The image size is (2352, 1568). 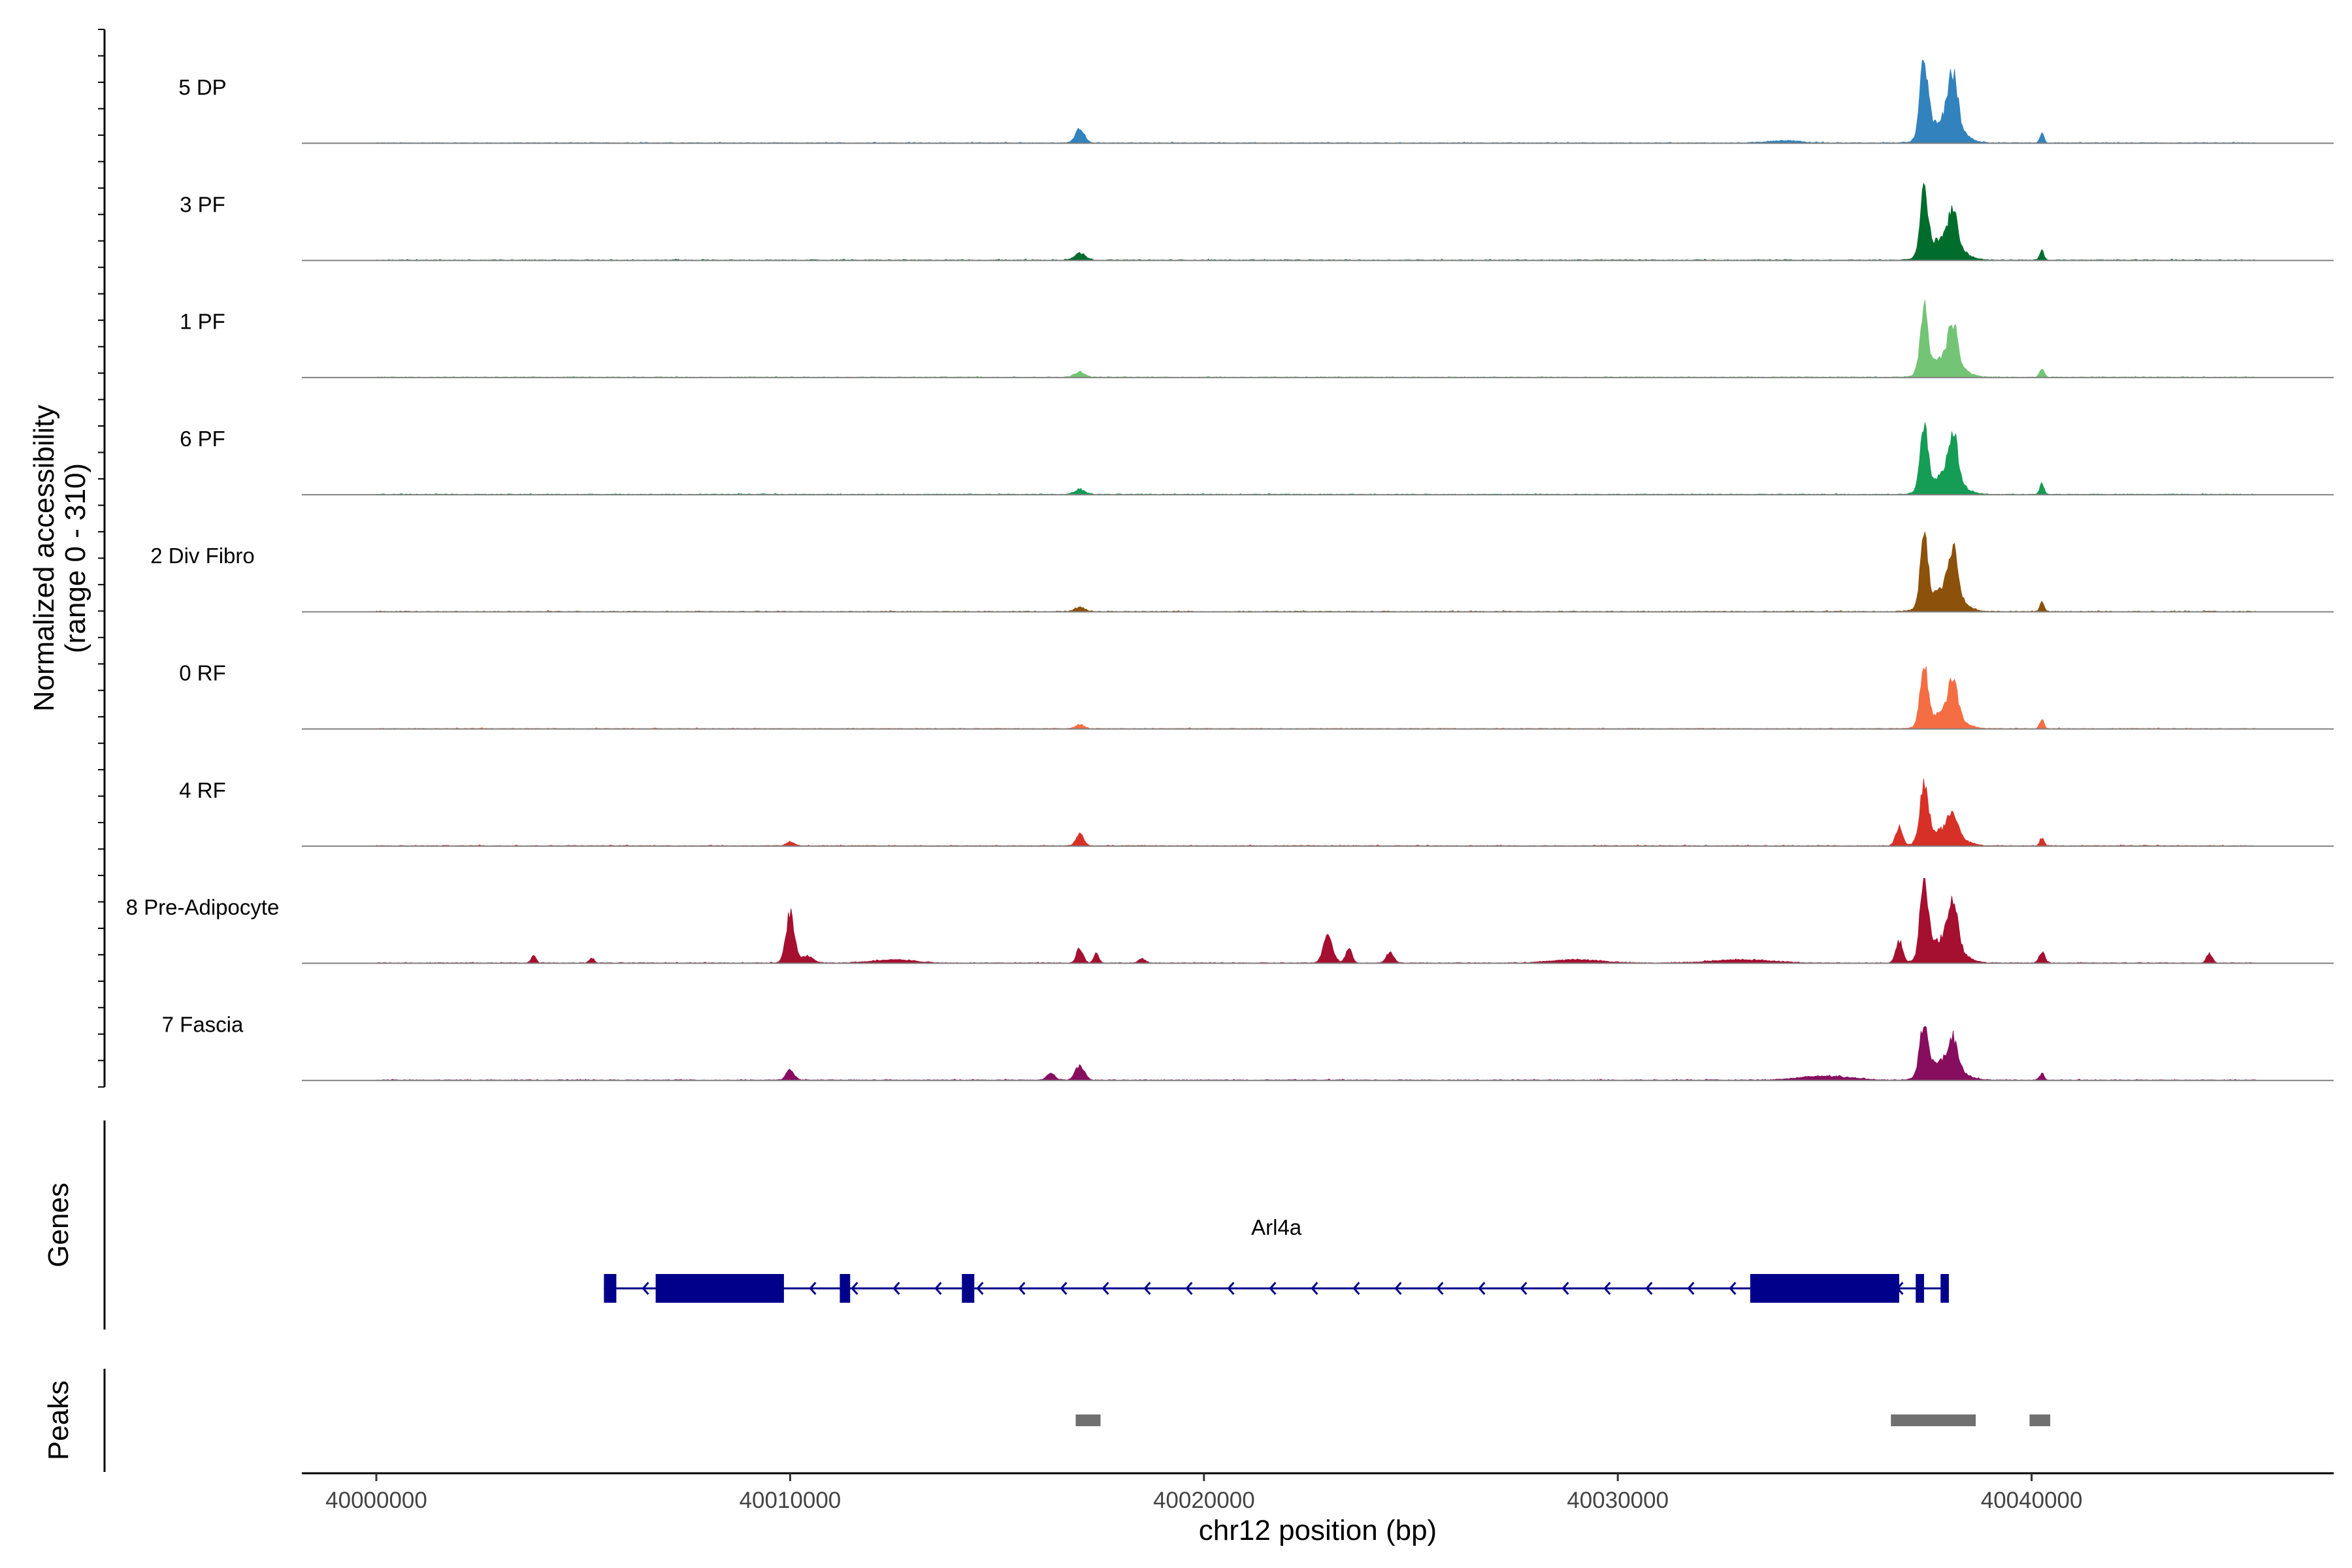 I want to click on y-axis-range-label: (range 0 - 310), so click(x=75, y=558).